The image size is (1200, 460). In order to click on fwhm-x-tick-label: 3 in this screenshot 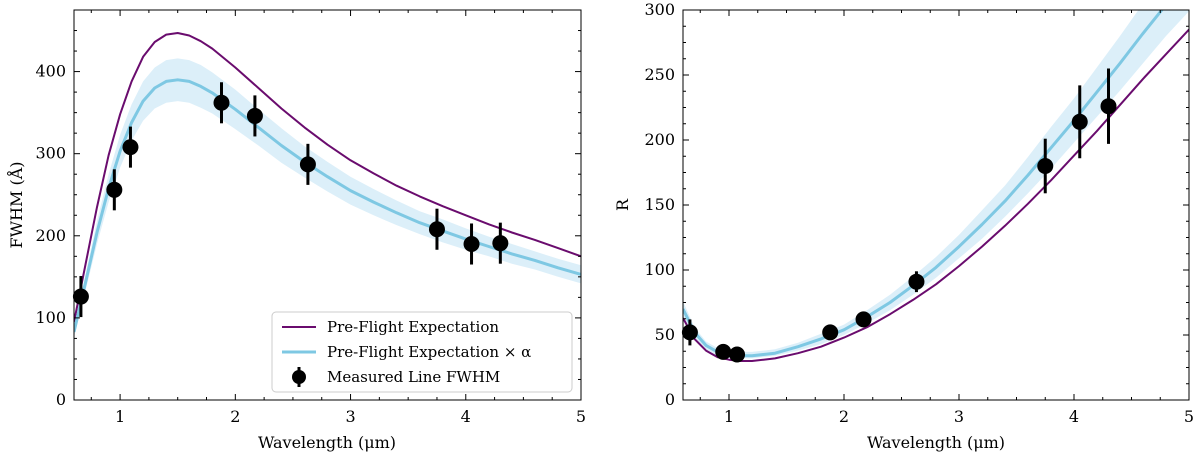, I will do `click(350, 416)`.